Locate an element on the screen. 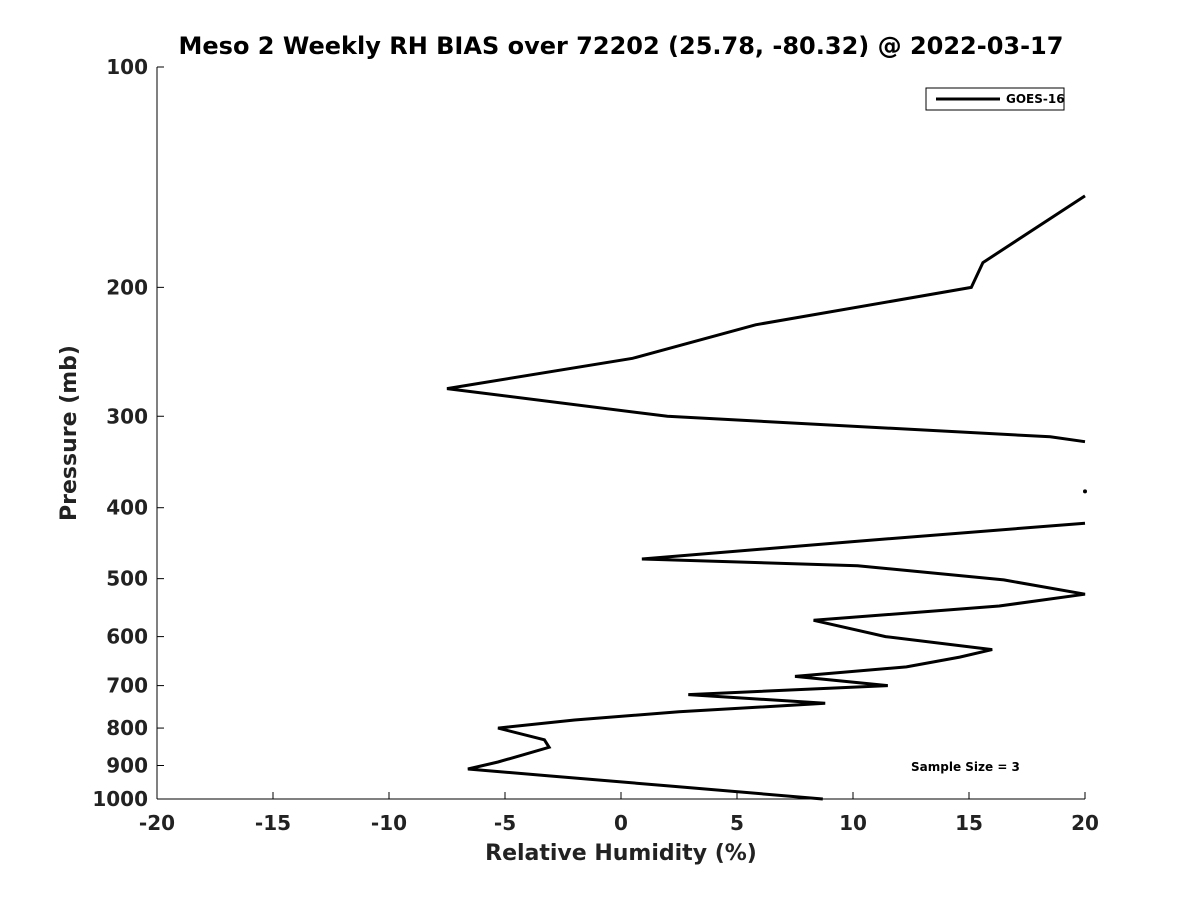 This screenshot has height=900, width=1200. x-tick-label: 10 is located at coordinates (853, 823).